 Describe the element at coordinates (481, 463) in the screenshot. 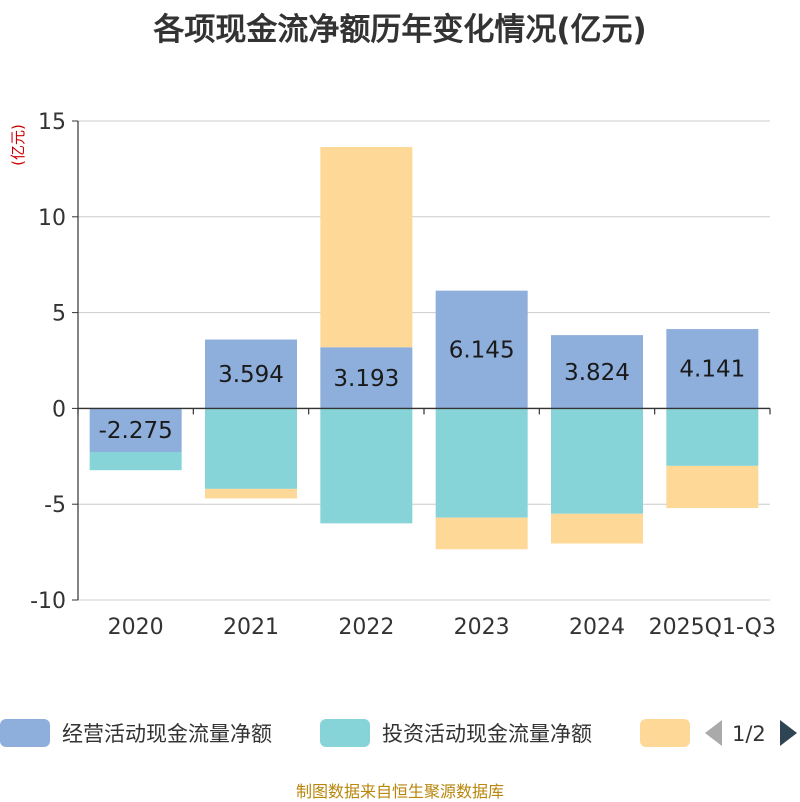

I see `bar-1-2023` at that location.